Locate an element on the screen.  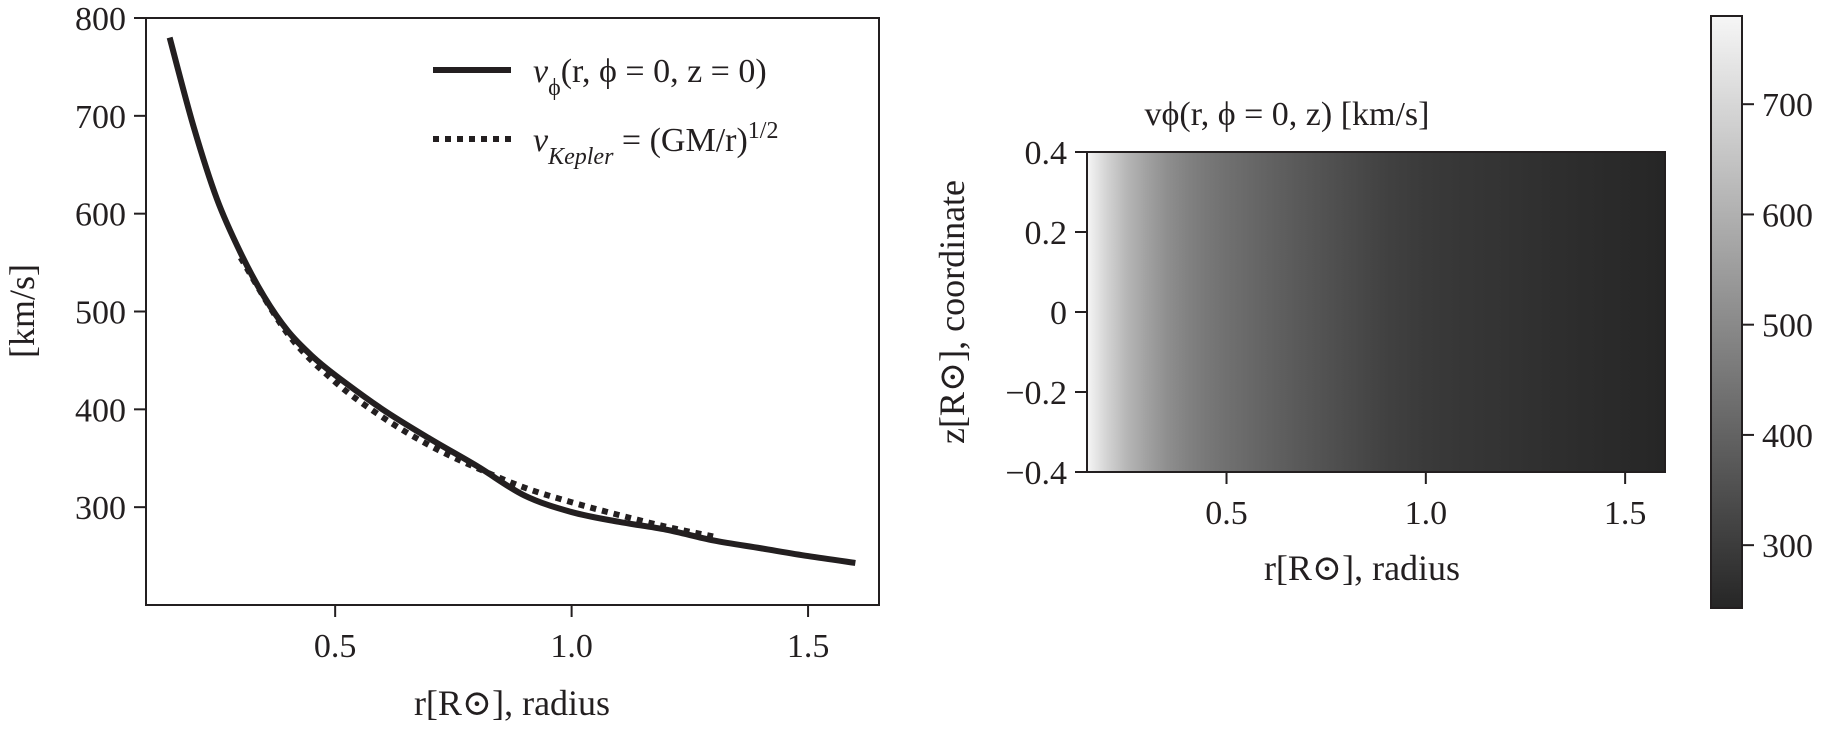
heatmap-image is located at coordinates (1376, 312).